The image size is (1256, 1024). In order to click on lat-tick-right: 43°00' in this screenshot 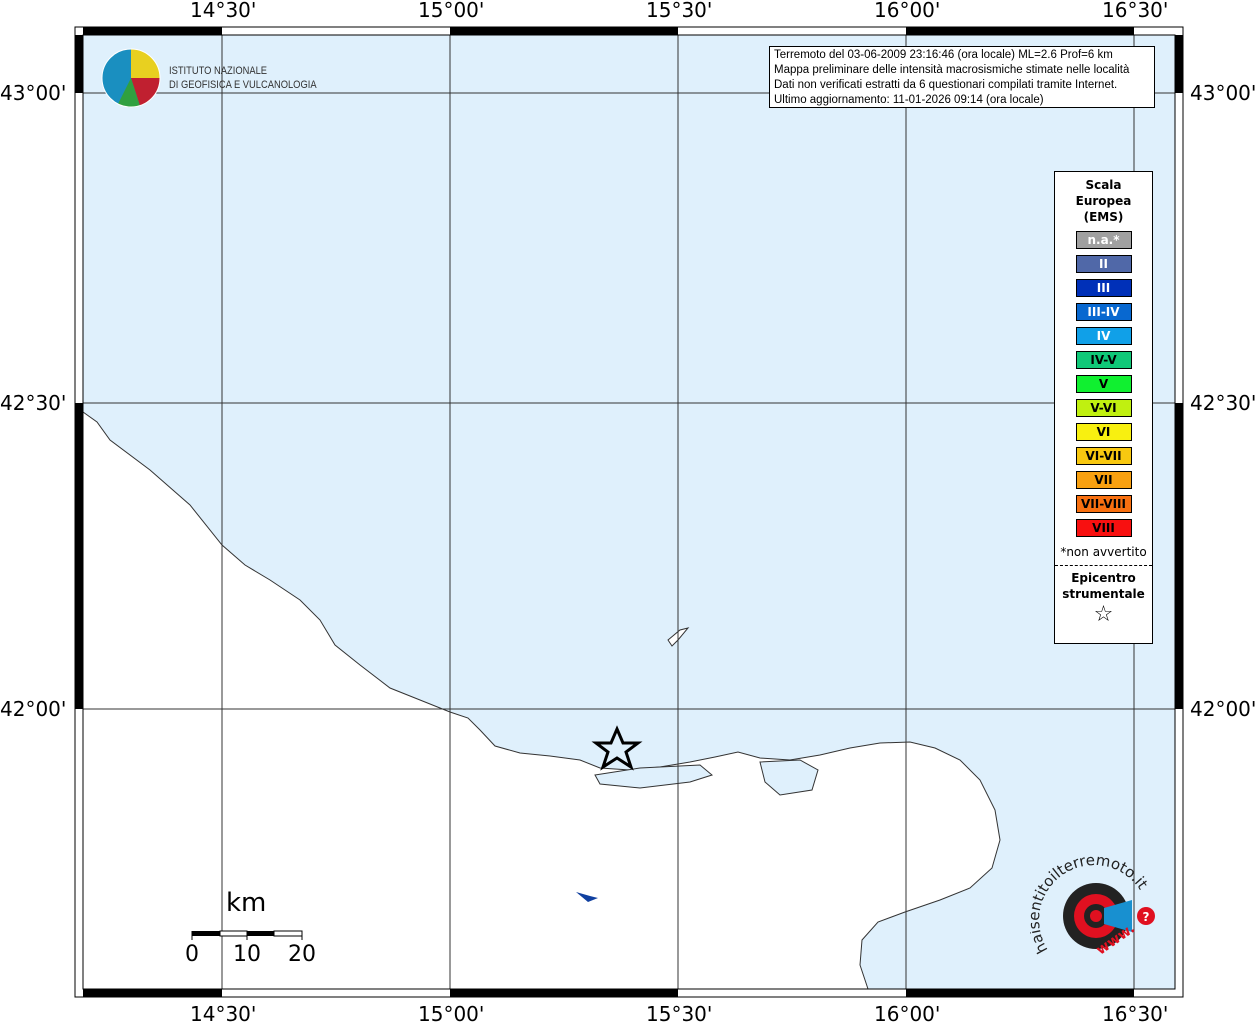, I will do `click(1223, 93)`.